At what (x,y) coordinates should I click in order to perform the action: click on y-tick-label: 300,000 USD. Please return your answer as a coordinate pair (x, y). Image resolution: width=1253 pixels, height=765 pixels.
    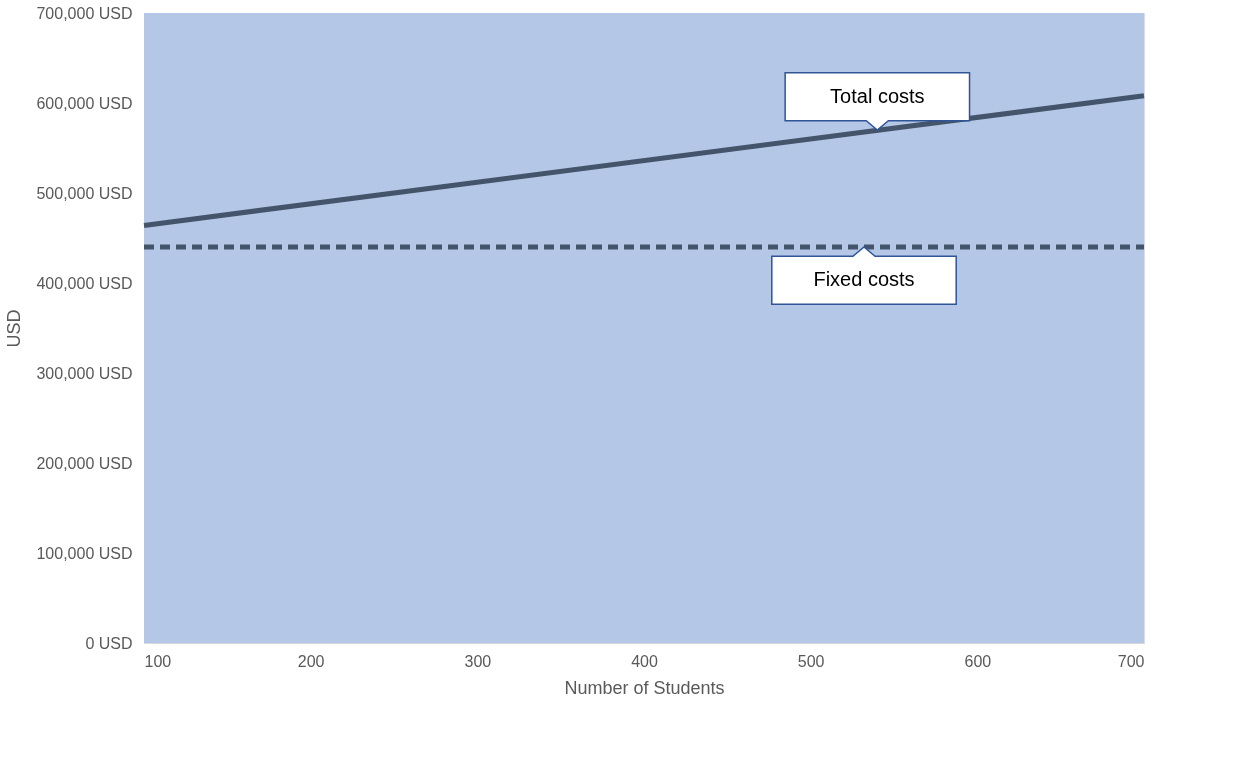
    Looking at the image, I should click on (84, 373).